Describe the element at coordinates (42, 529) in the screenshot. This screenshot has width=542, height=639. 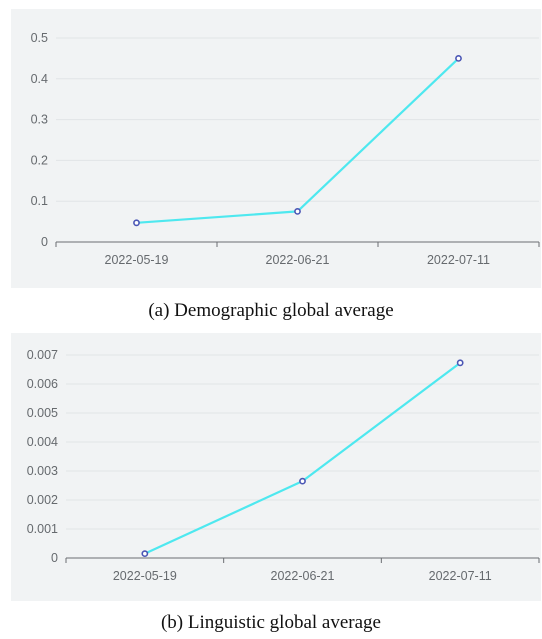
I see `y-tick-label: 0.001` at that location.